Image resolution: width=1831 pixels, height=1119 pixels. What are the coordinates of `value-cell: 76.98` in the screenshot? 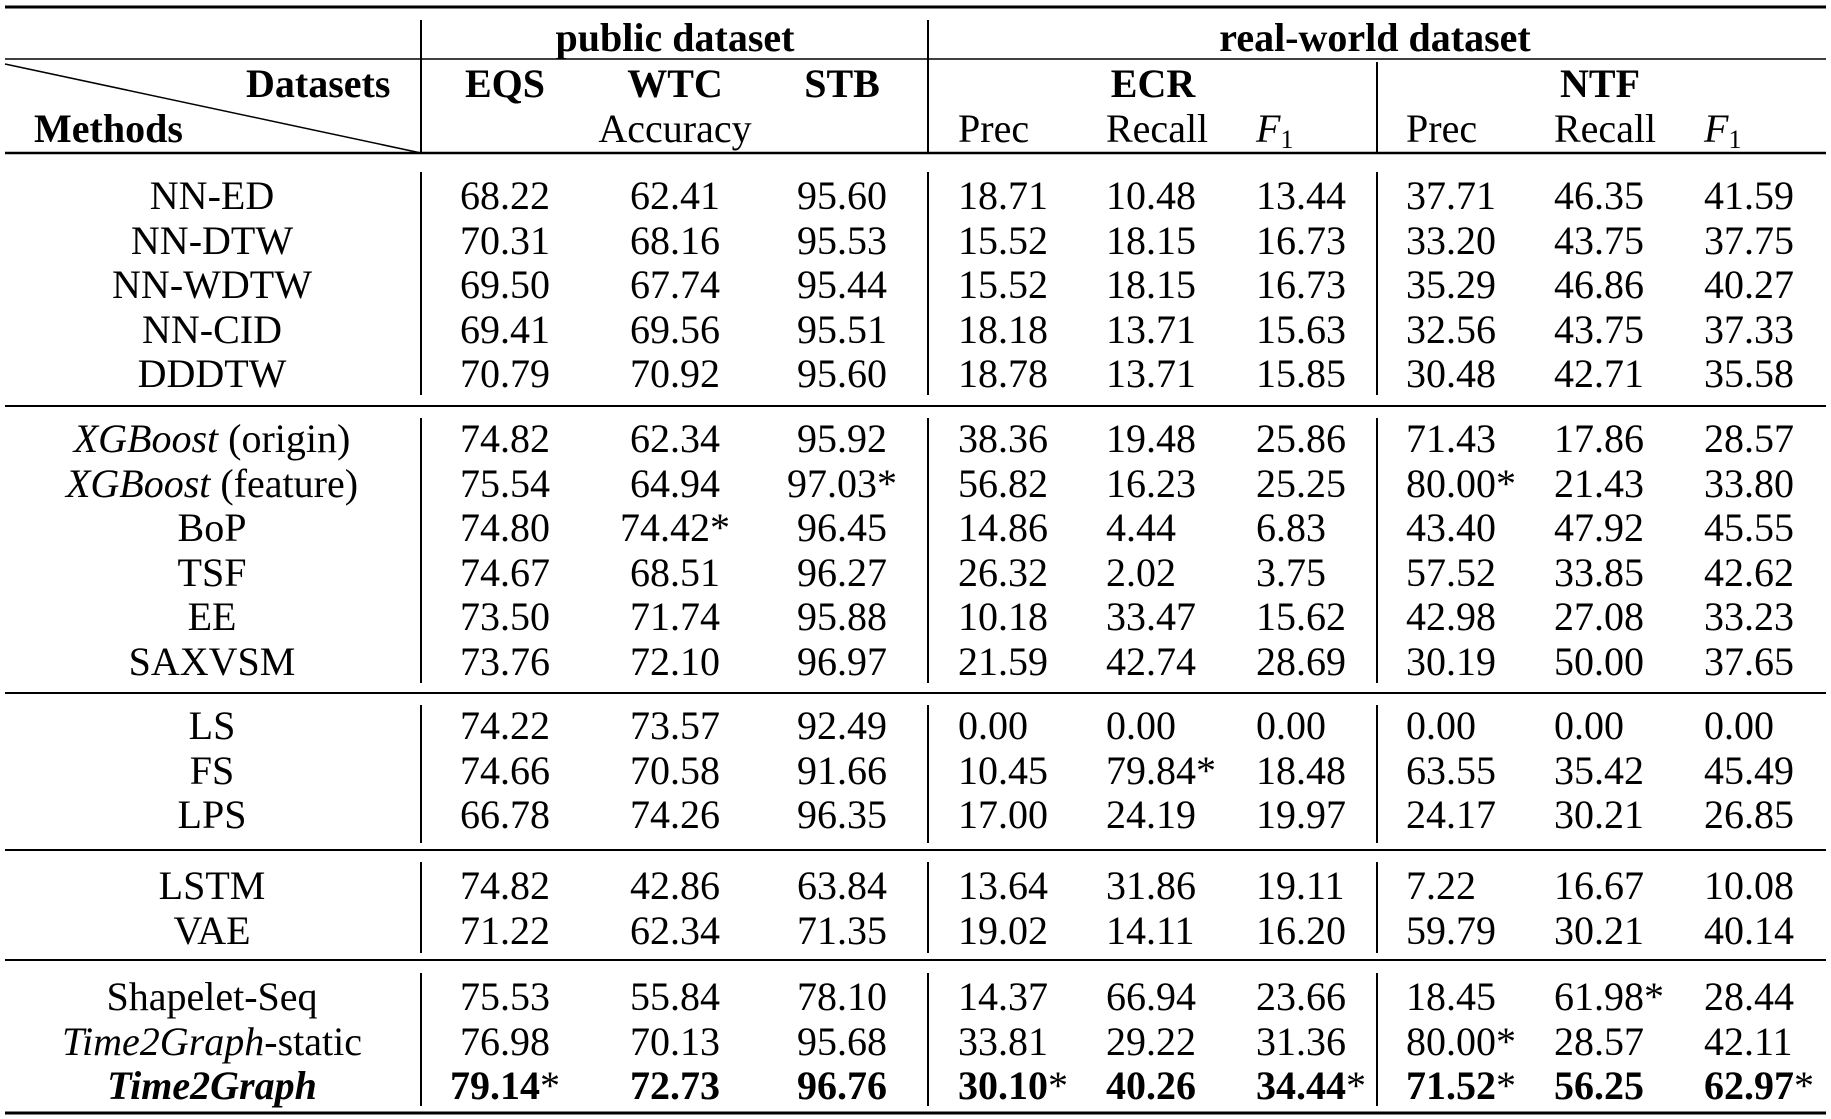 It's located at (505, 1041).